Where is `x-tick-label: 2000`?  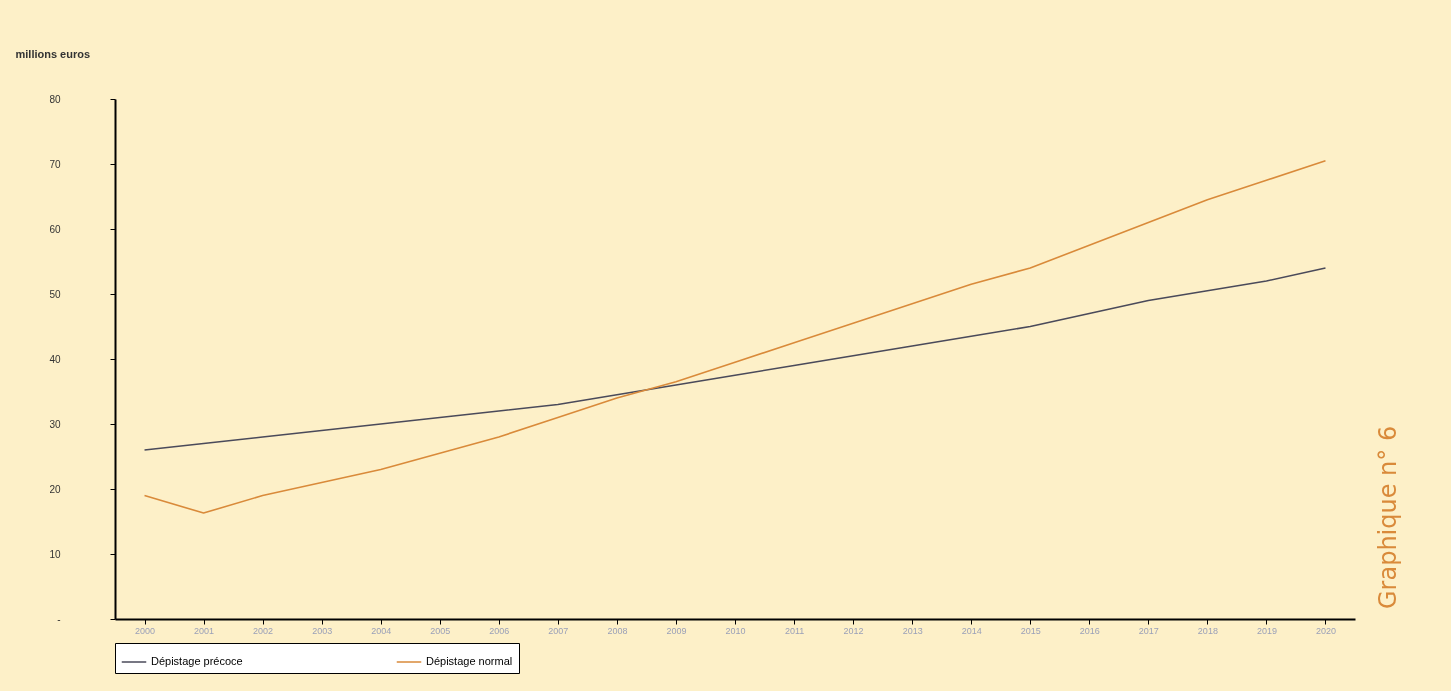 x-tick-label: 2000 is located at coordinates (145, 630).